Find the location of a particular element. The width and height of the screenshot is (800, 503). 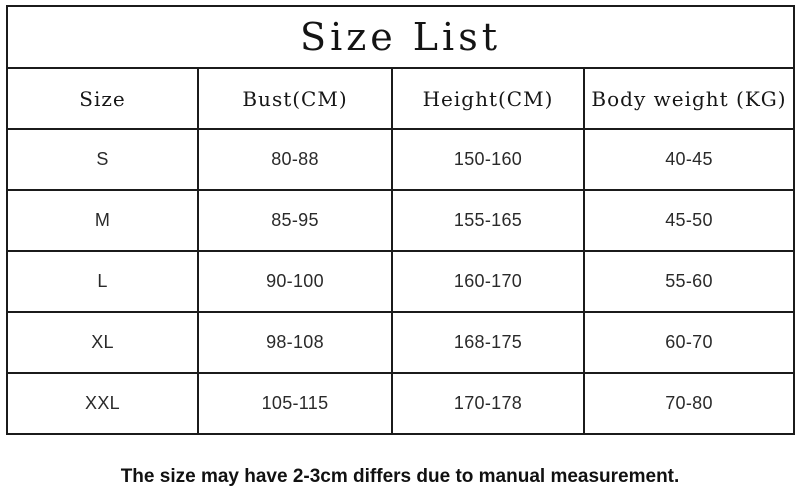

size-value: 45-50 is located at coordinates (689, 220).